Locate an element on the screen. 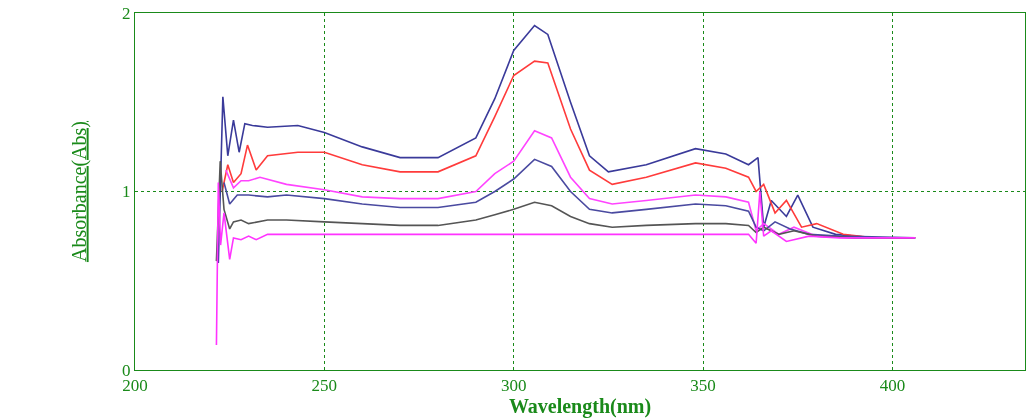  x-tick-label: 350 is located at coordinates (703, 386).